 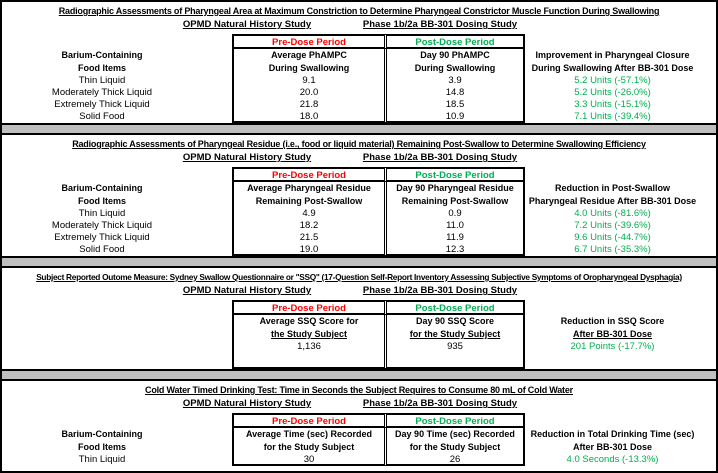 I want to click on pre-value-cell: 18.0, so click(x=308, y=117).